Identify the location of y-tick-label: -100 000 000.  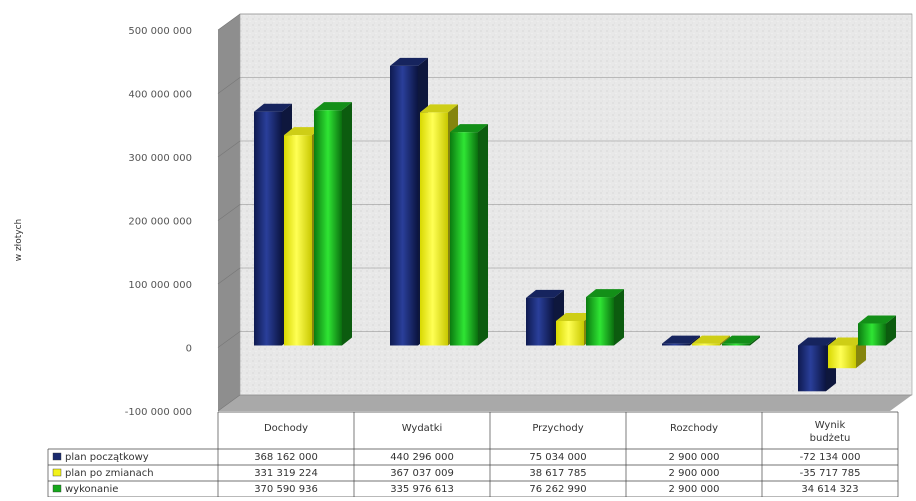
(158, 412).